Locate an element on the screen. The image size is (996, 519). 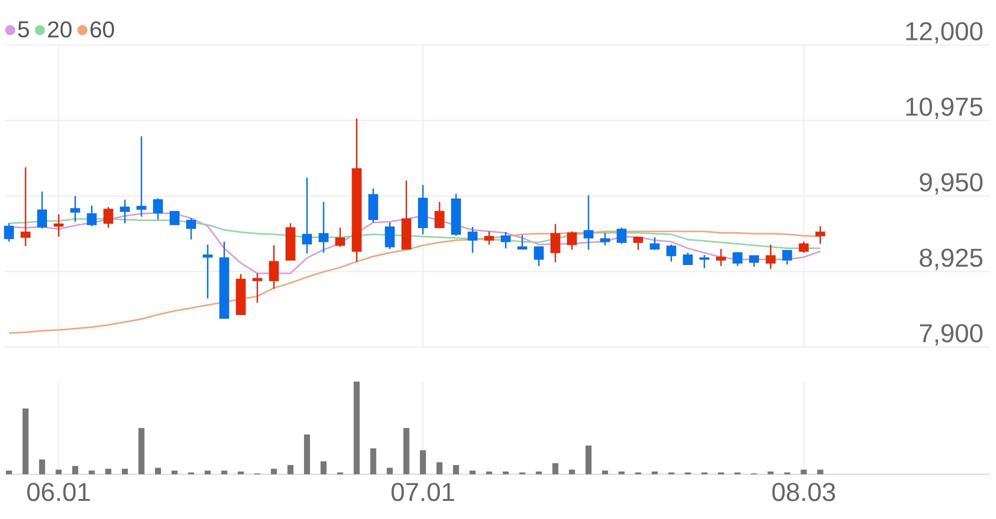
y-tick-label: 12,000 is located at coordinates (944, 33).